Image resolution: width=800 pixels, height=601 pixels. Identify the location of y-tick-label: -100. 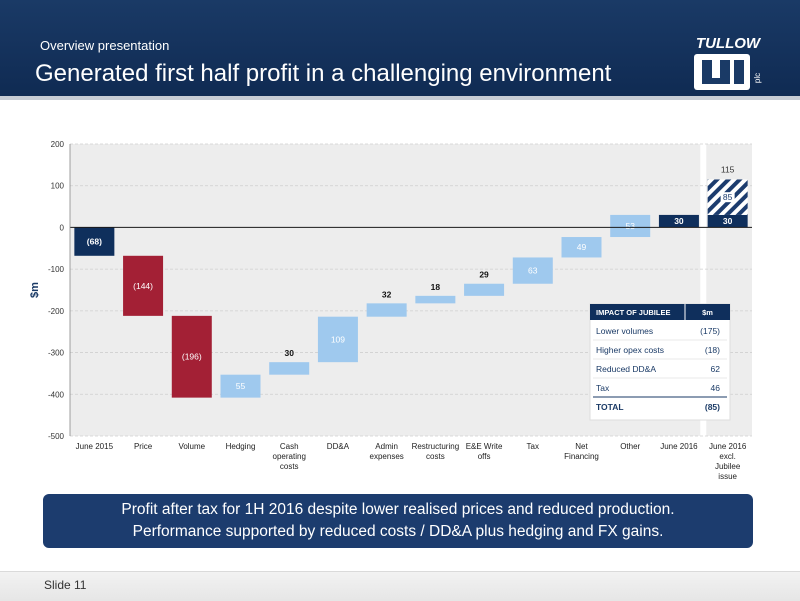
(56, 269).